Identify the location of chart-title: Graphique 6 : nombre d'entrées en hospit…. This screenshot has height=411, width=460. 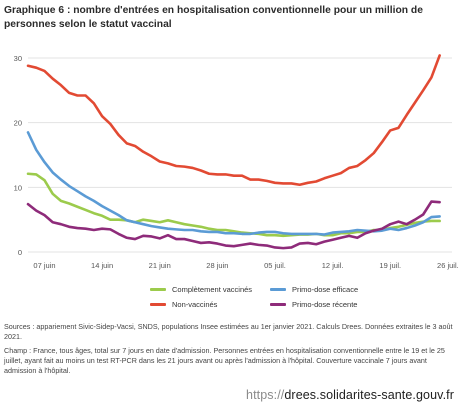
(213, 17).